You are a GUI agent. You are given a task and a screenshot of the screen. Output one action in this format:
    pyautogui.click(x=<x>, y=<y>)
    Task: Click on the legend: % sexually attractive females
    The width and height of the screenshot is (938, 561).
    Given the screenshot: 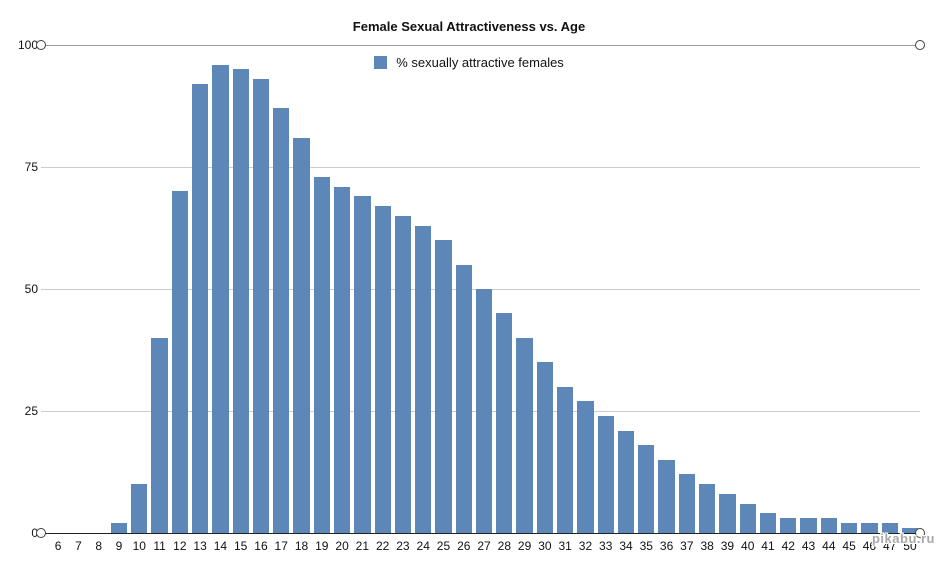 What is the action you would take?
    pyautogui.click(x=469, y=62)
    